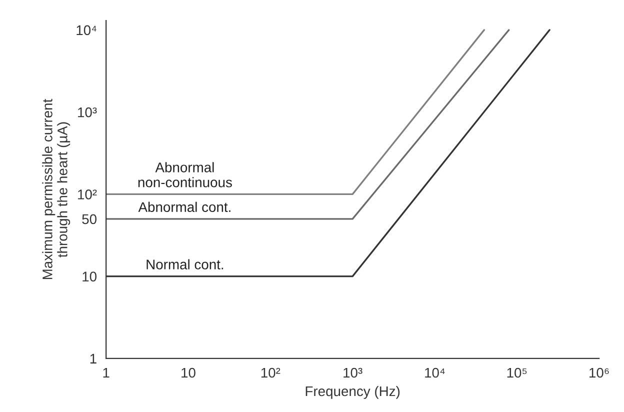 The width and height of the screenshot is (624, 412). Describe the element at coordinates (353, 392) in the screenshot. I see `x-axis-title: Frequency (Hz)` at that location.